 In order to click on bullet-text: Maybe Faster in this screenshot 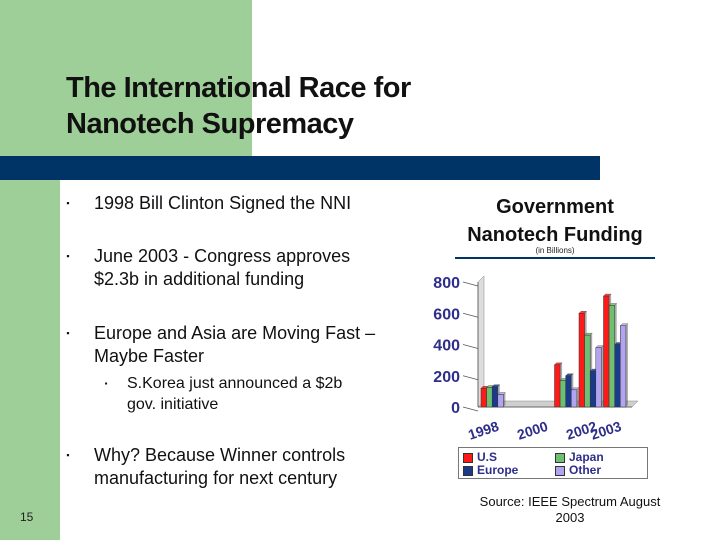, I will do `click(149, 356)`.